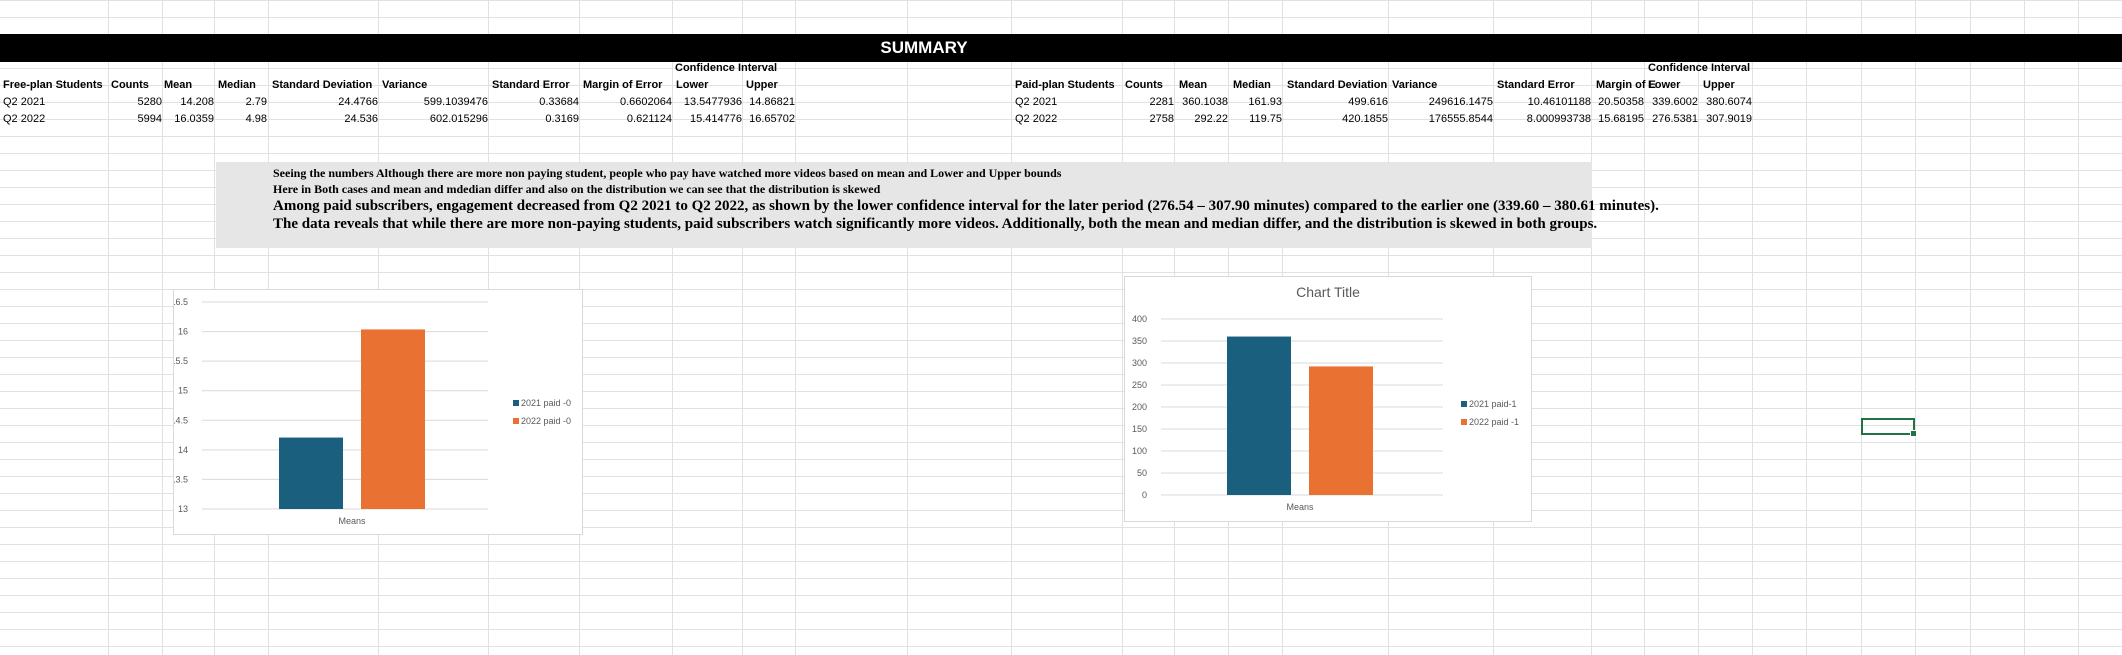 The height and width of the screenshot is (655, 2122). What do you see at coordinates (772, 102) in the screenshot?
I see `table-cell: 14.86821` at bounding box center [772, 102].